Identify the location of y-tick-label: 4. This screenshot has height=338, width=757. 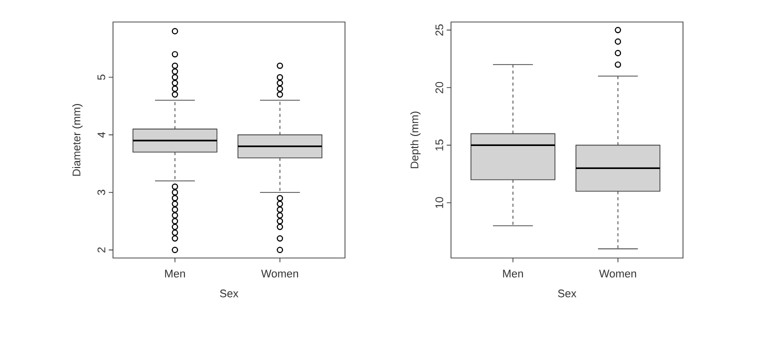
(102, 135).